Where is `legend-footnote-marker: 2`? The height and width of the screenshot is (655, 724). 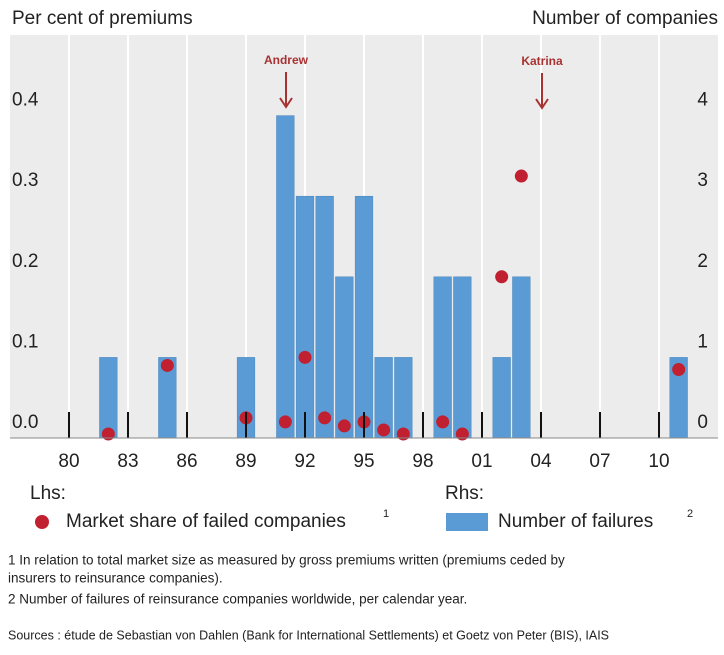
legend-footnote-marker: 2 is located at coordinates (690, 514).